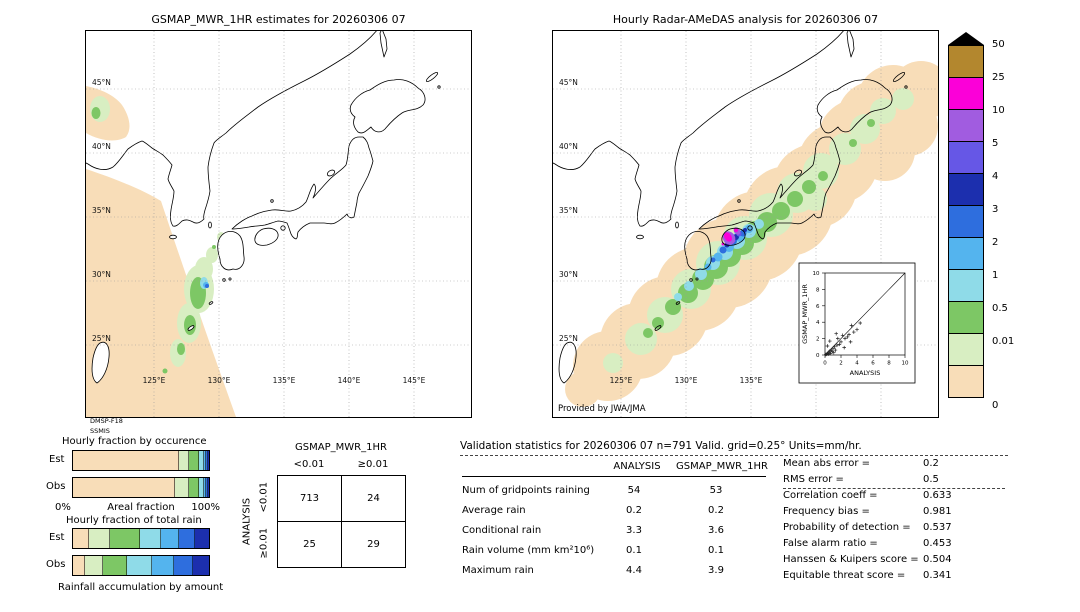 The image size is (1080, 612). What do you see at coordinates (716, 490) in the screenshot?
I see `gsmap-value: 53` at bounding box center [716, 490].